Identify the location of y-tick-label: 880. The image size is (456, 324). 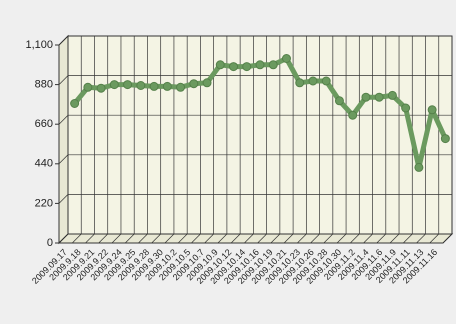
(44, 85).